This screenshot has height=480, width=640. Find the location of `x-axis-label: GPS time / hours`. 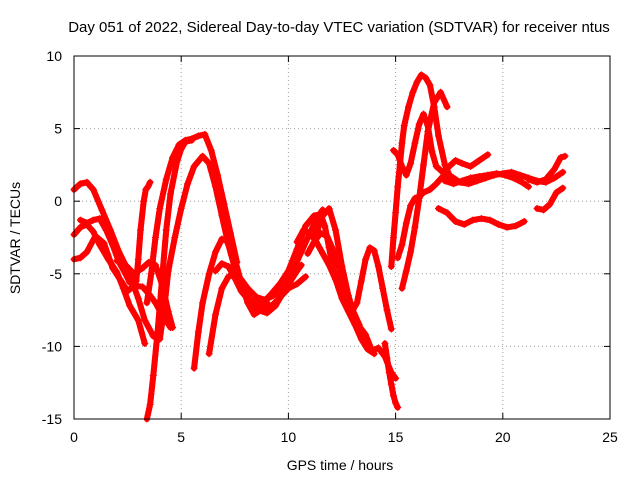

x-axis-label: GPS time / hours is located at coordinates (340, 465).